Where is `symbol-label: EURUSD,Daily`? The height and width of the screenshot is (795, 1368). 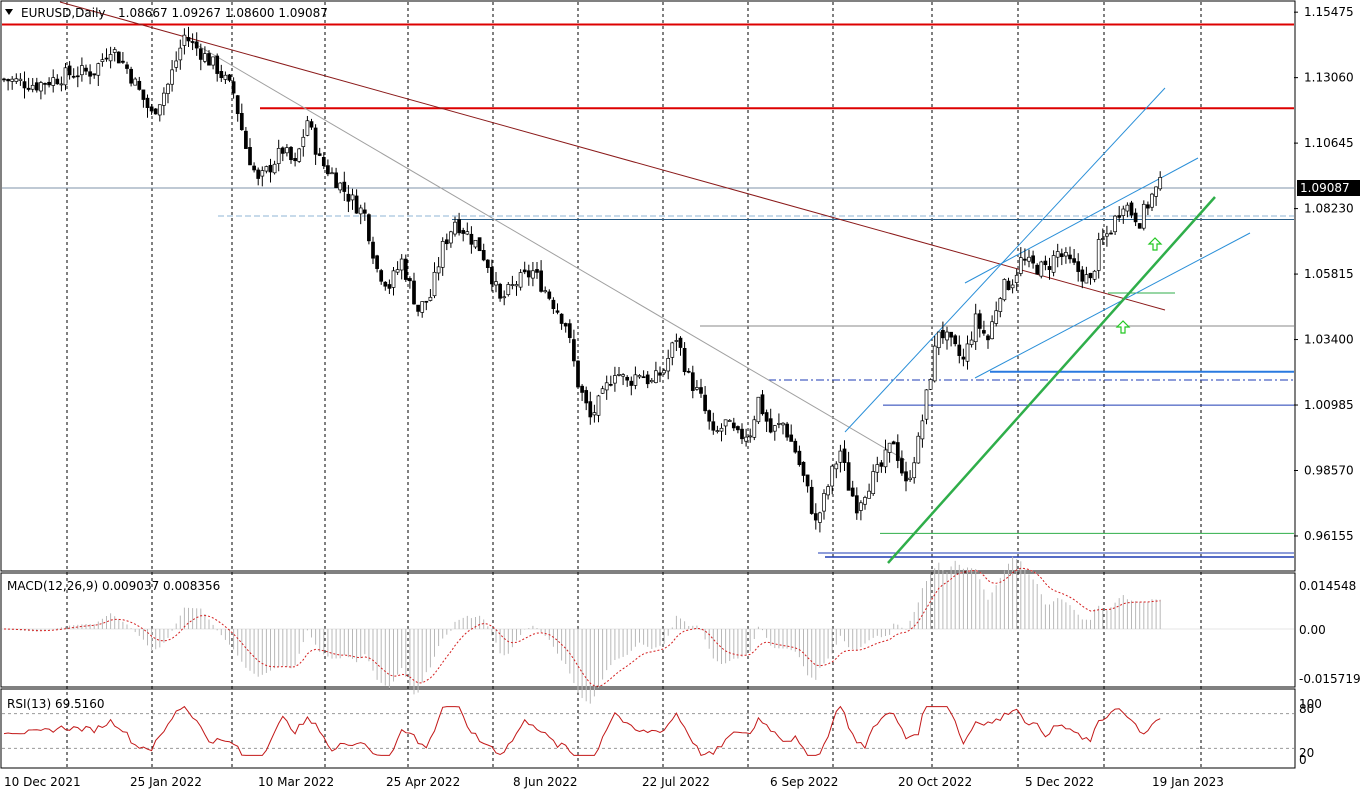 symbol-label: EURUSD,Daily is located at coordinates (63, 13).